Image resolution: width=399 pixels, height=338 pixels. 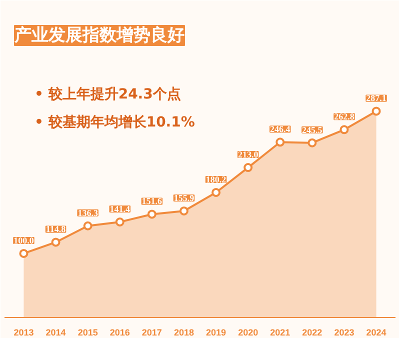 What do you see at coordinates (152, 333) in the screenshot?
I see `x-tick-label: 2017` at bounding box center [152, 333].